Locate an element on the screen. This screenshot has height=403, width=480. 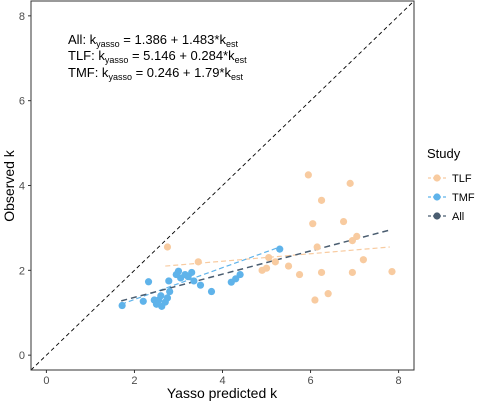
y-axis: 0 2 4 6 8 is located at coordinates (25, 186).